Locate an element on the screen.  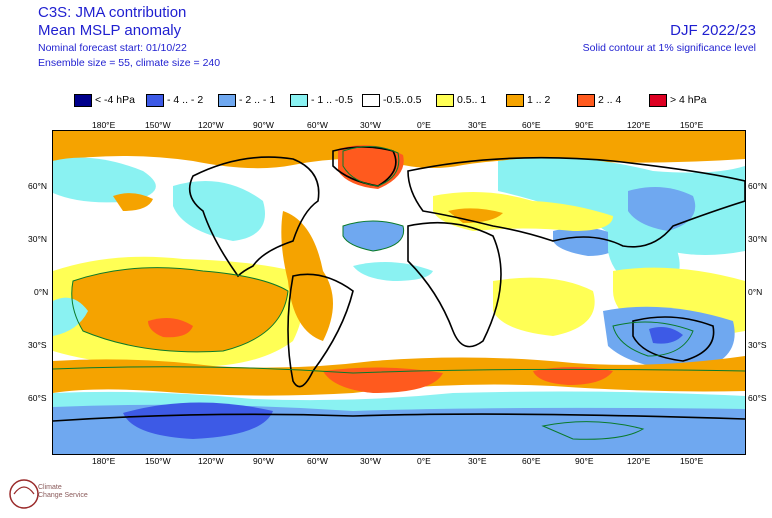
legend-label: > 4 hPa is located at coordinates (688, 100).